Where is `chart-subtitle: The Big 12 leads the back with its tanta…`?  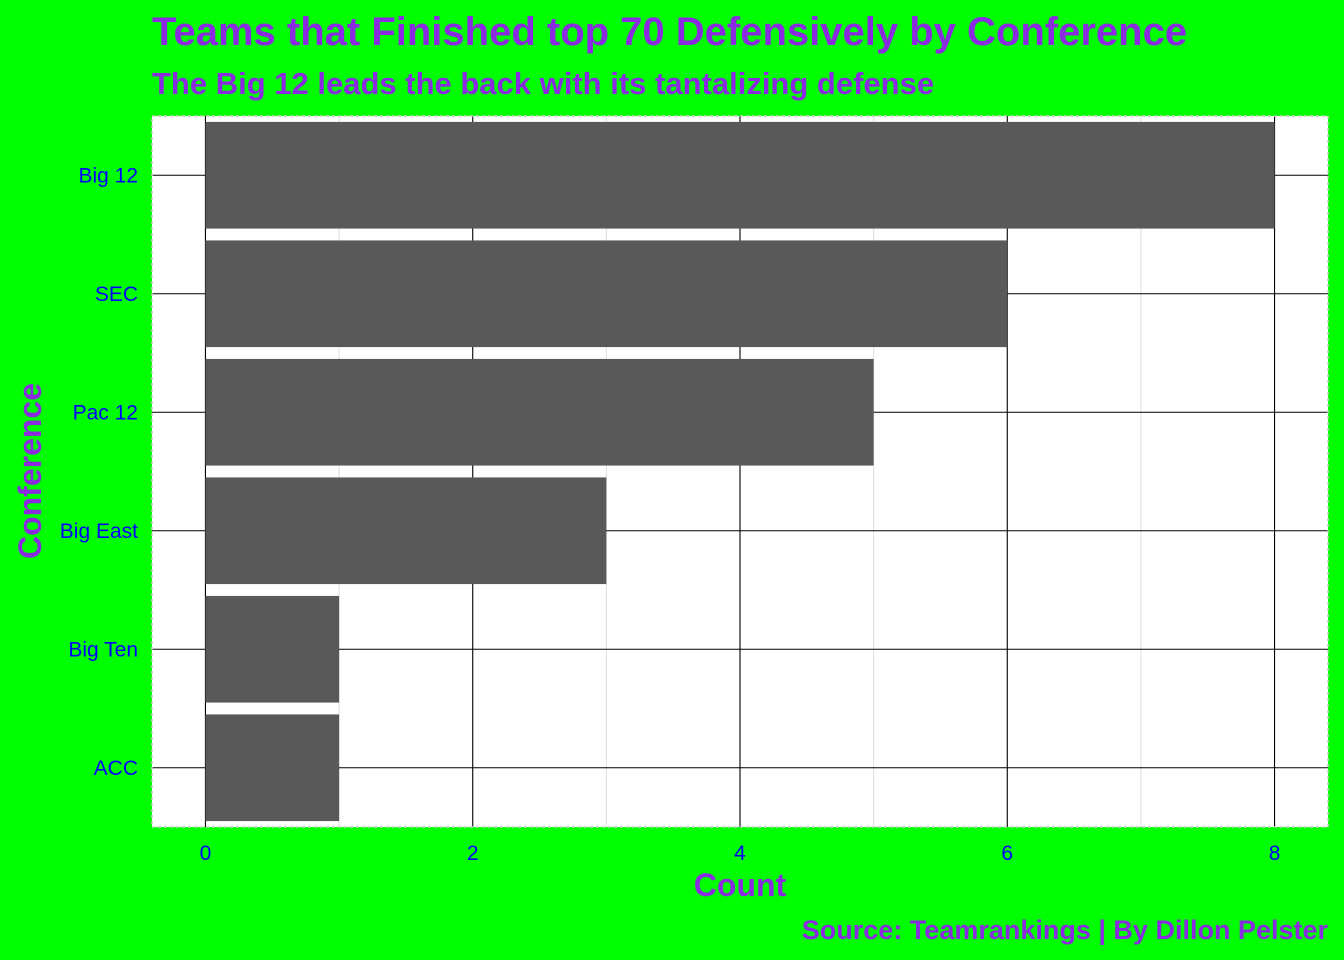
chart-subtitle: The Big 12 leads the back with its tanta… is located at coordinates (543, 83).